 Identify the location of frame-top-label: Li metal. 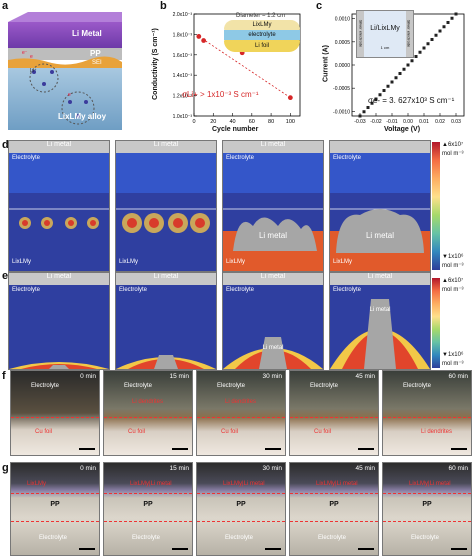
(59, 276).